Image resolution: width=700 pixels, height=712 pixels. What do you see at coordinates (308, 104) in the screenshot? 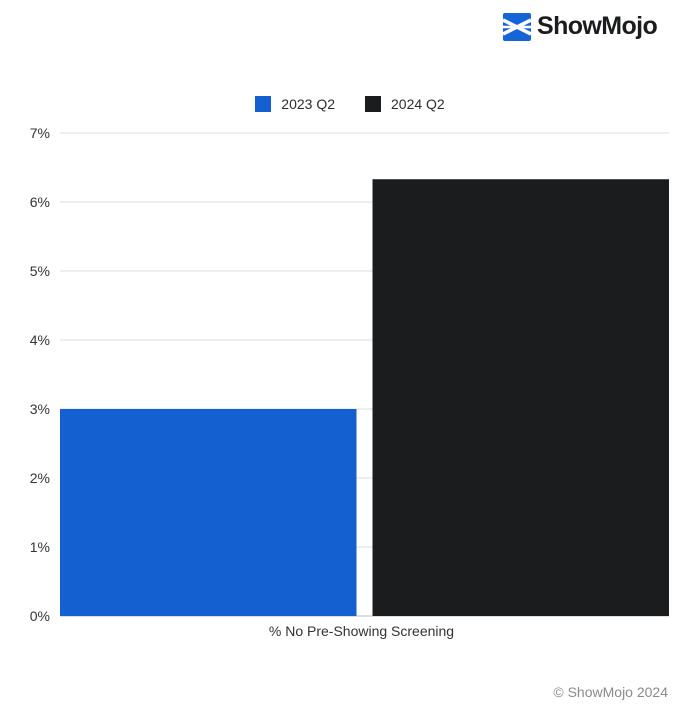
I see `legend-label-2023: 2023 Q2` at bounding box center [308, 104].